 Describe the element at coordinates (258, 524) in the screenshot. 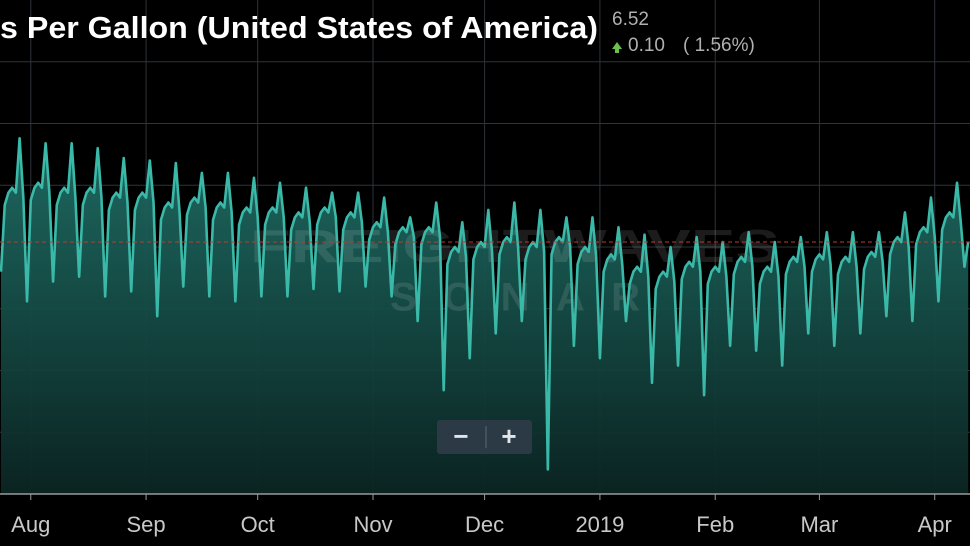

I see `x-tick-label: Oct` at that location.